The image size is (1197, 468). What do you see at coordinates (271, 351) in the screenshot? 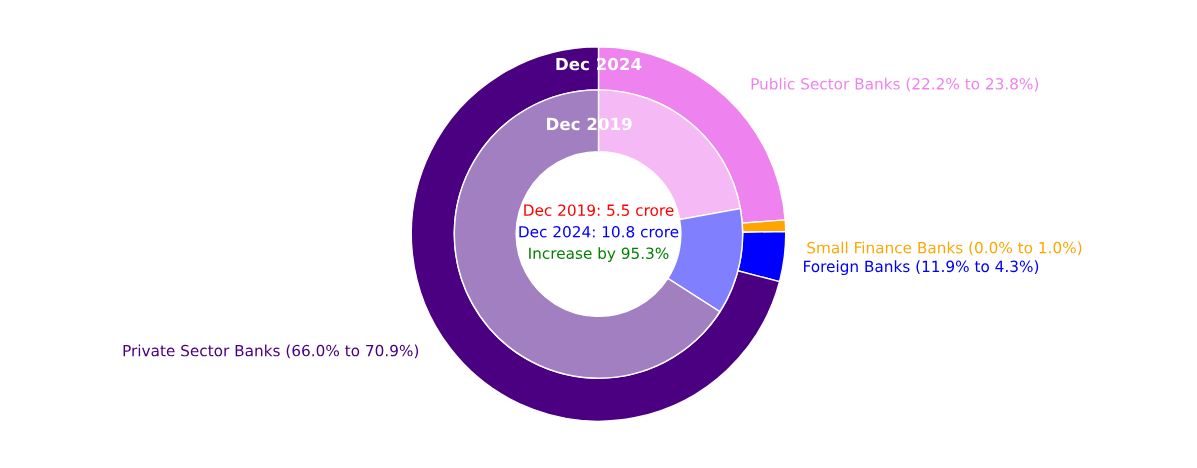
I see `slice-label: Private Sector Banks (66.0% to 70.9%)` at bounding box center [271, 351].